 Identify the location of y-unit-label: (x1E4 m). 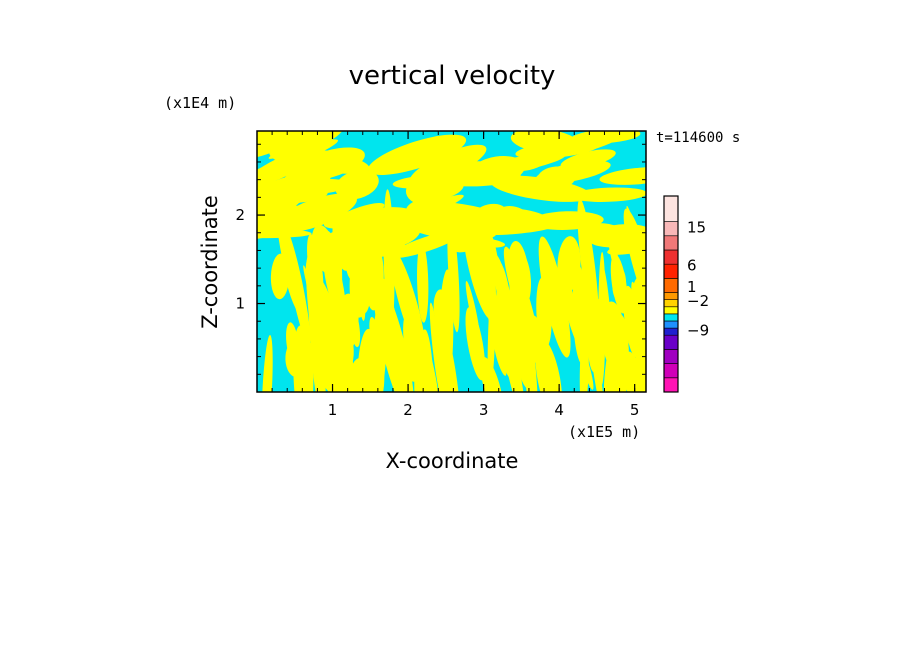
(200, 103).